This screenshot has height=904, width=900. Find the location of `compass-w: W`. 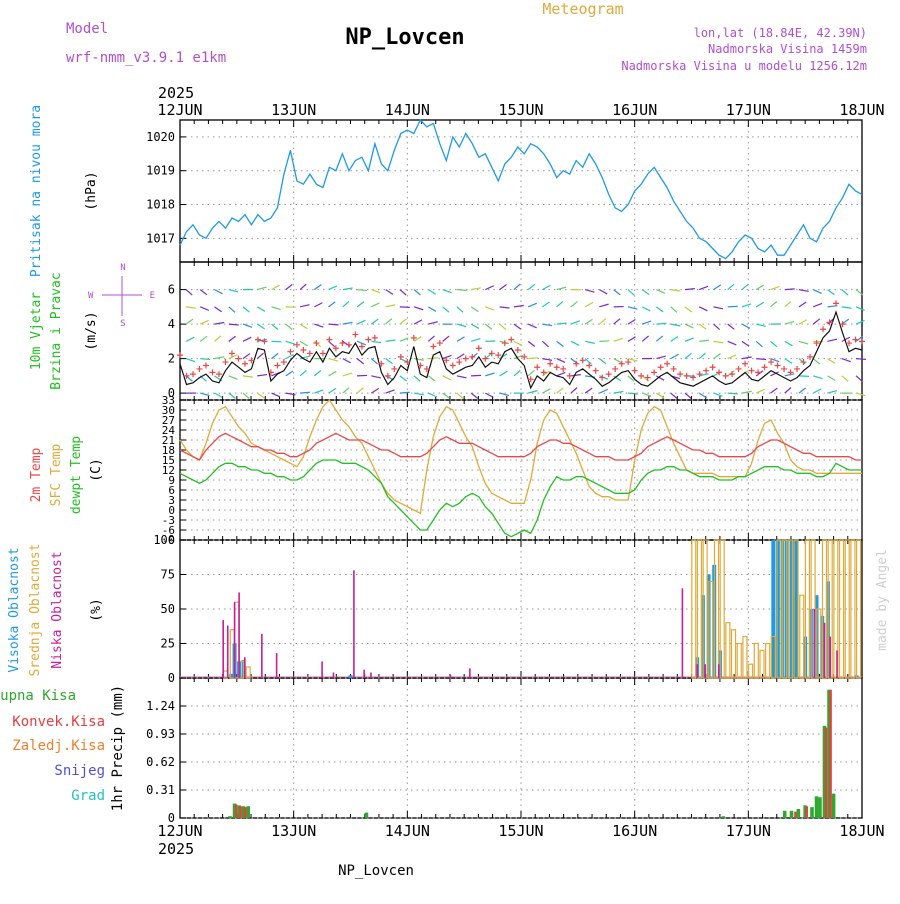

compass-w: W is located at coordinates (91, 296).